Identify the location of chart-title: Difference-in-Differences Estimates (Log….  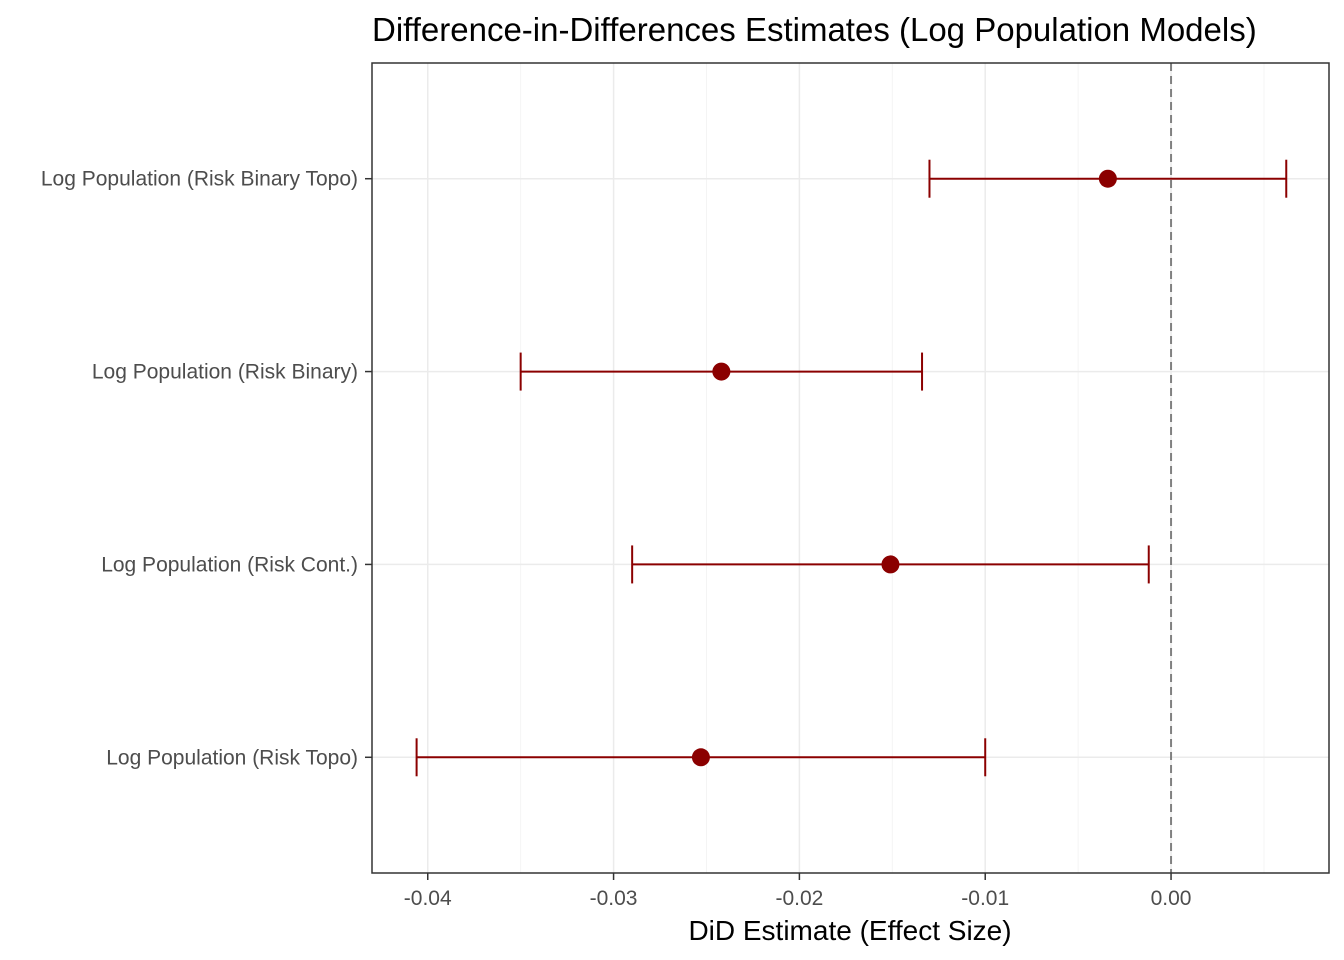
(814, 29).